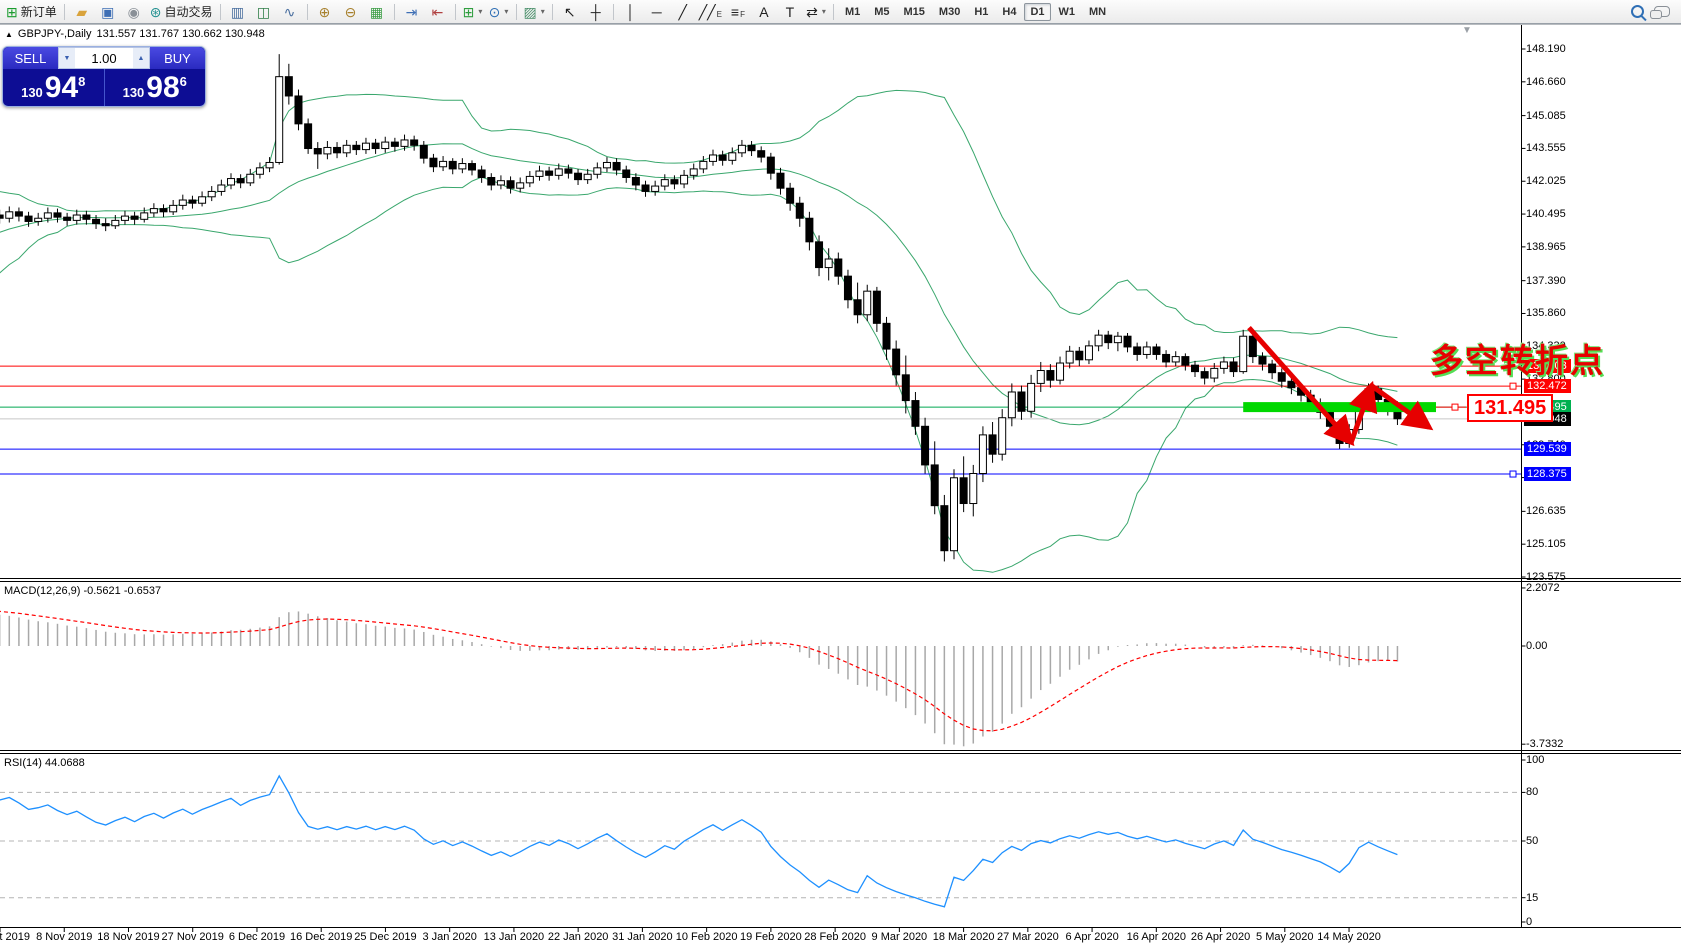  I want to click on computer-icon: ▣, so click(108, 12).